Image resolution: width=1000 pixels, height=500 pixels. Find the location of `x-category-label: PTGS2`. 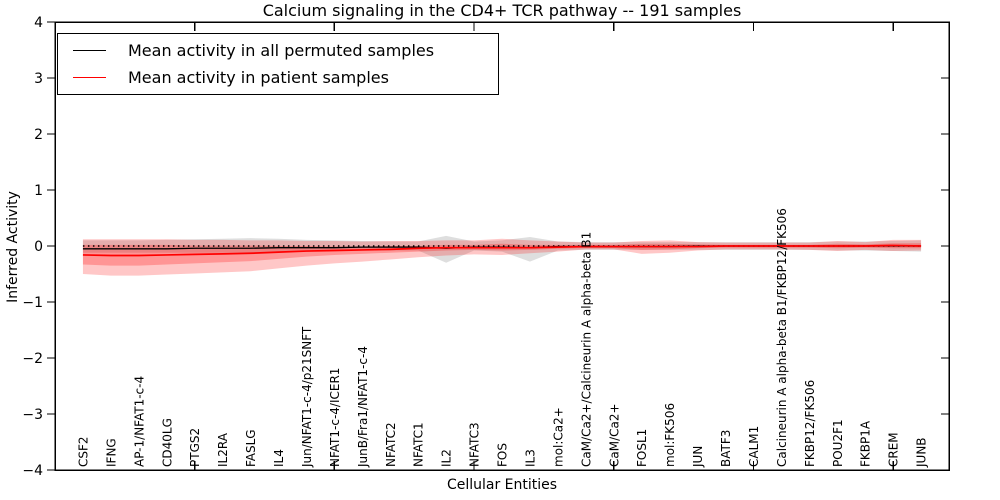

x-category-label: PTGS2 is located at coordinates (195, 447).